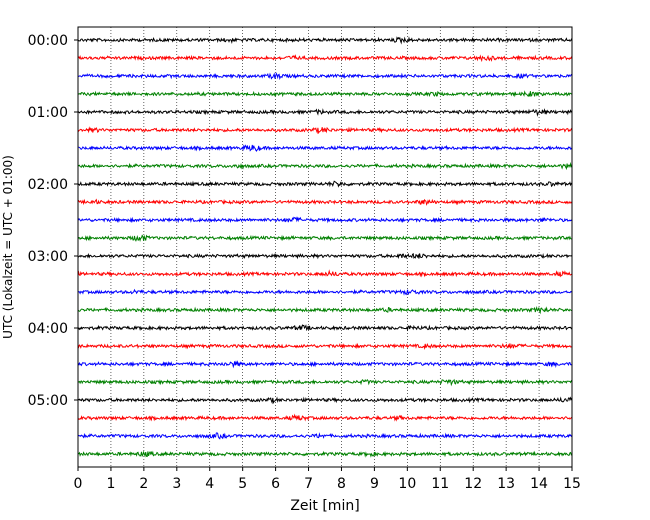 The image size is (650, 520). I want to click on x-tick-label: 2, so click(143, 484).